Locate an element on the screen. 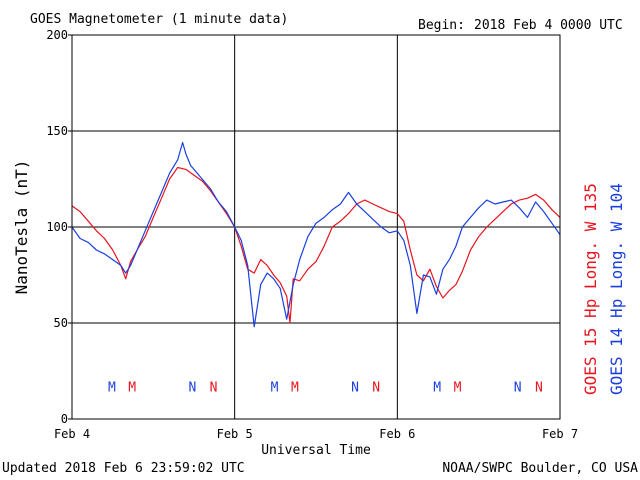  y-axis-ticks: 0 50 100 150 200 is located at coordinates (59, 227).